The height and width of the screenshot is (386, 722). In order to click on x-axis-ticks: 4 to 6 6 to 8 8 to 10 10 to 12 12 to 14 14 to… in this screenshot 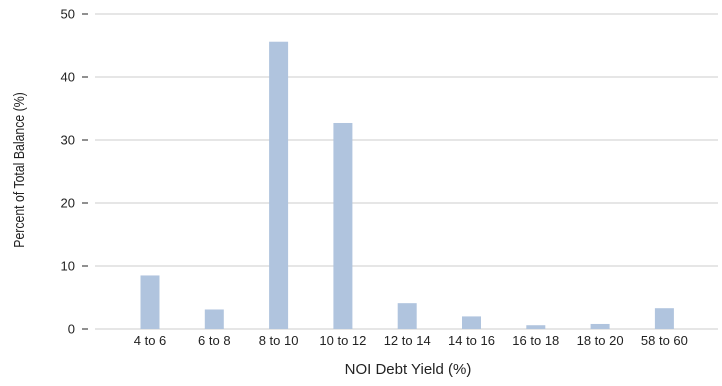, I will do `click(411, 340)`.